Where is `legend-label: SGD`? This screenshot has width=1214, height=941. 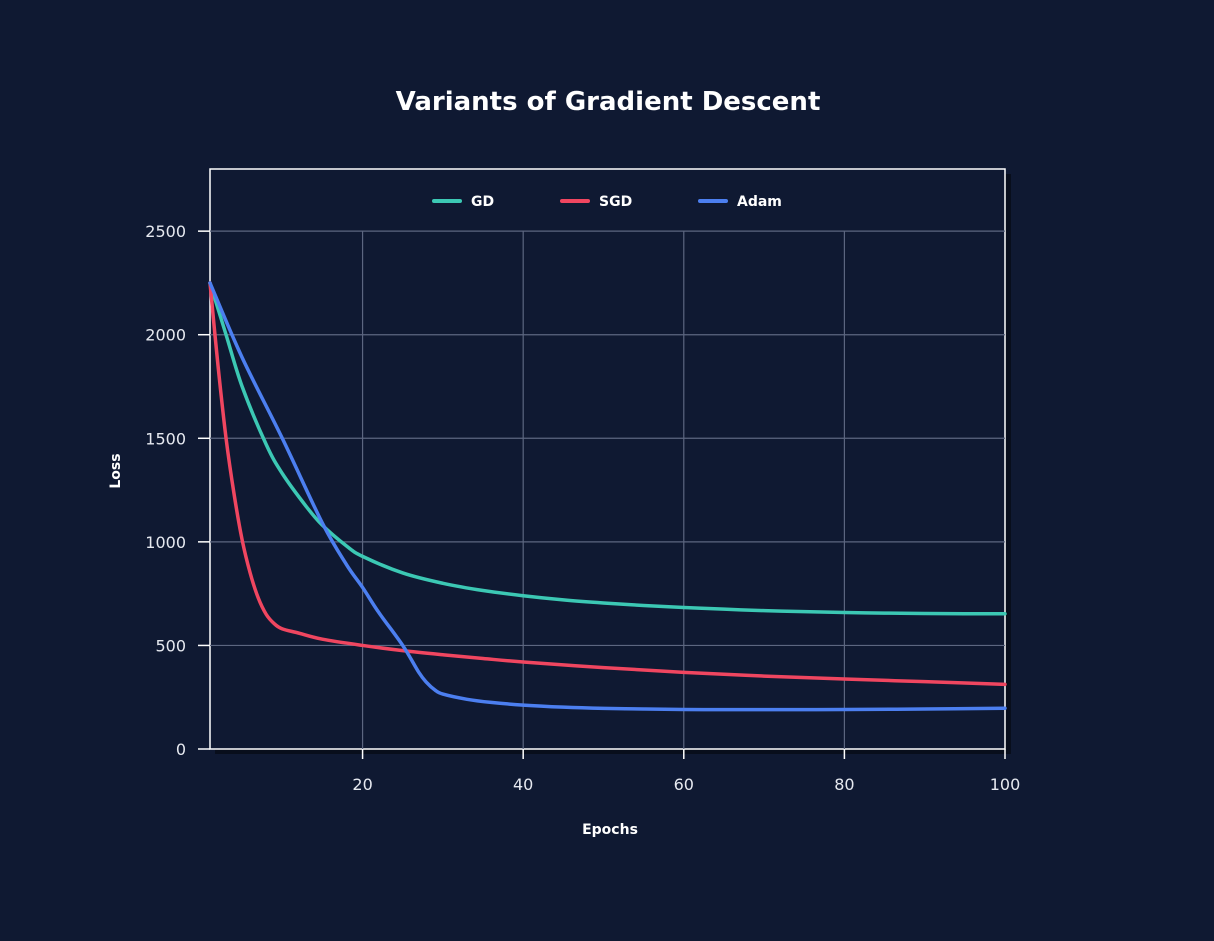 legend-label: SGD is located at coordinates (615, 202).